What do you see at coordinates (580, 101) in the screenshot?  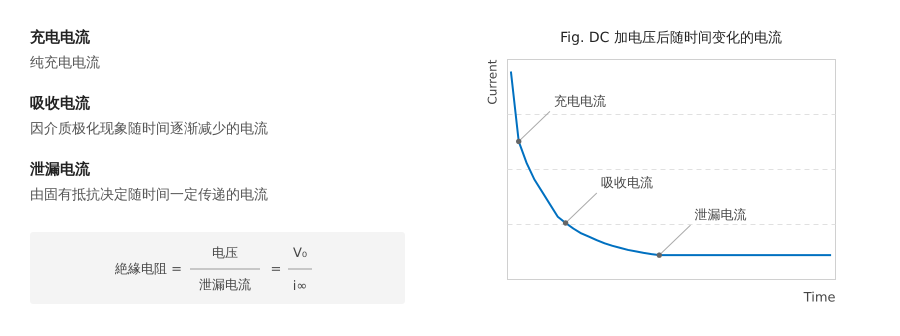 I see `annotation: 充电电流` at bounding box center [580, 101].